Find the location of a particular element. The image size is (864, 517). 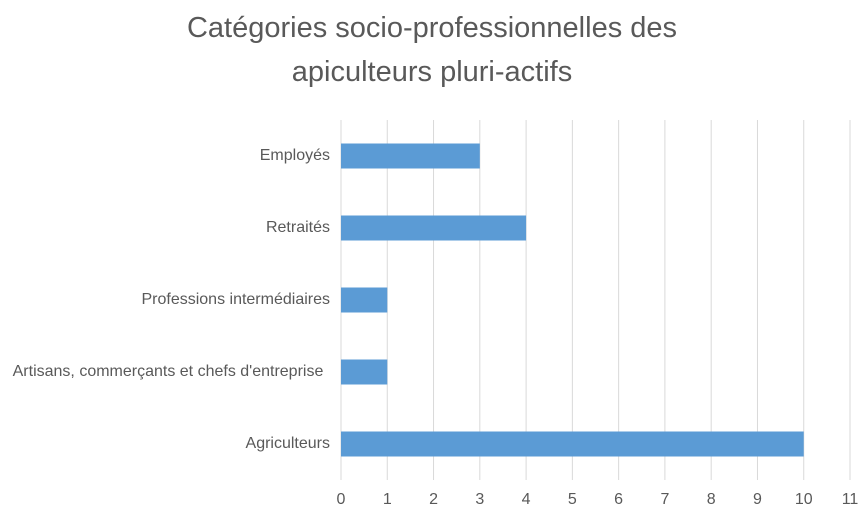

x-tick-label: 3 is located at coordinates (479, 499).